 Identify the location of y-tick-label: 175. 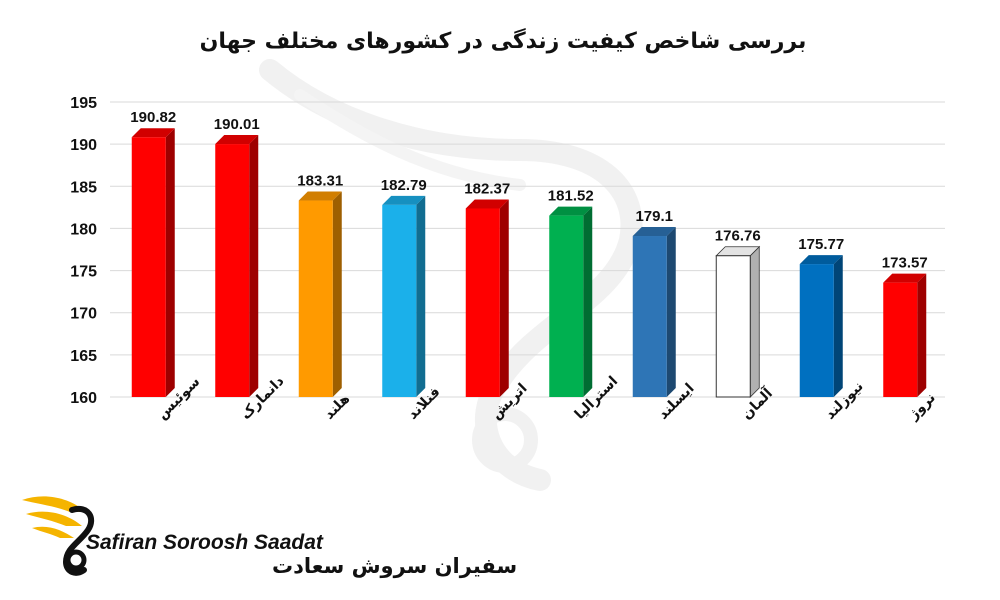
(83, 272).